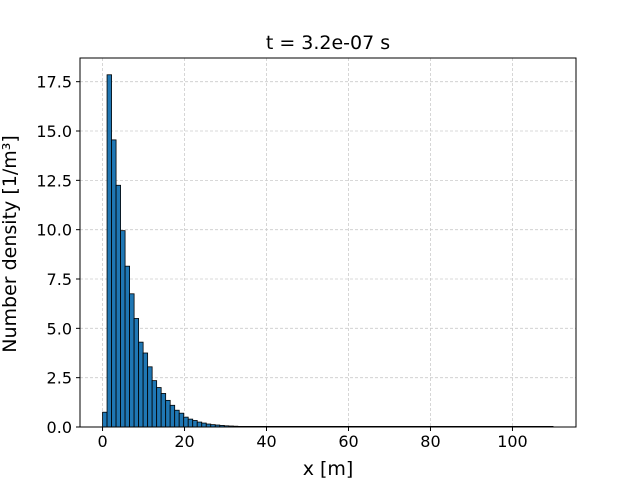  I want to click on y-tick-label-6: 15.0, so click(54, 131).